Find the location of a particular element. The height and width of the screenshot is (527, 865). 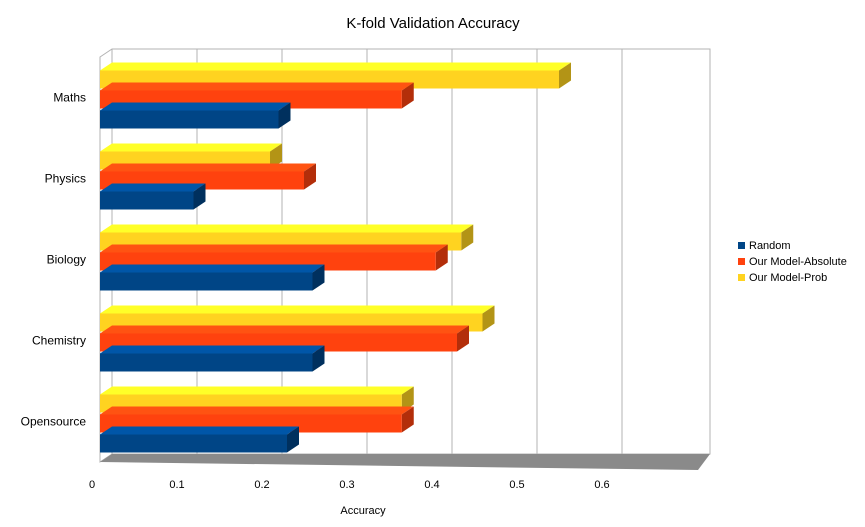

legend-label: Random is located at coordinates (770, 246).